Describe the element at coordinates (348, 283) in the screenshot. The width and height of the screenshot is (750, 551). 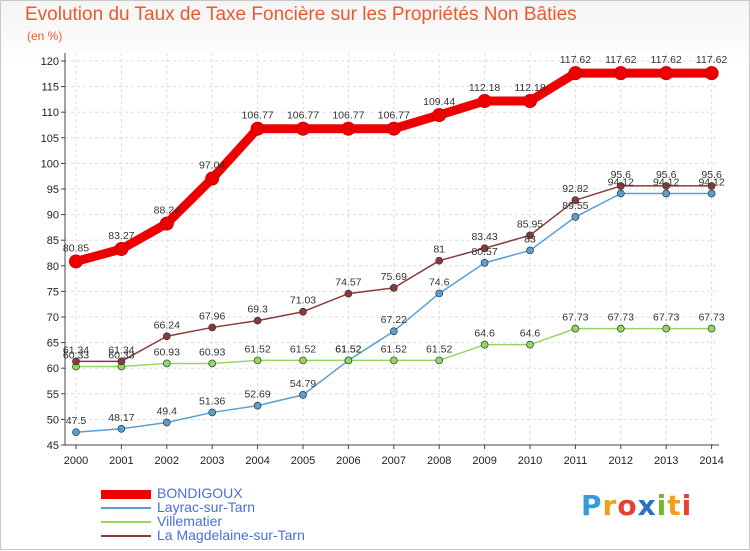
I see `data-label: 74.57` at that location.